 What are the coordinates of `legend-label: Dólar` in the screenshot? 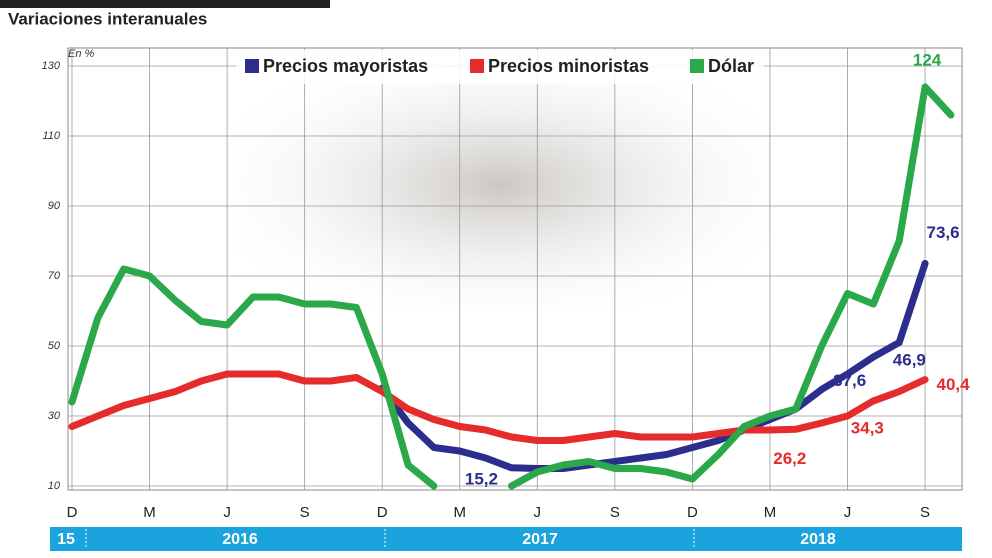 It's located at (731, 66).